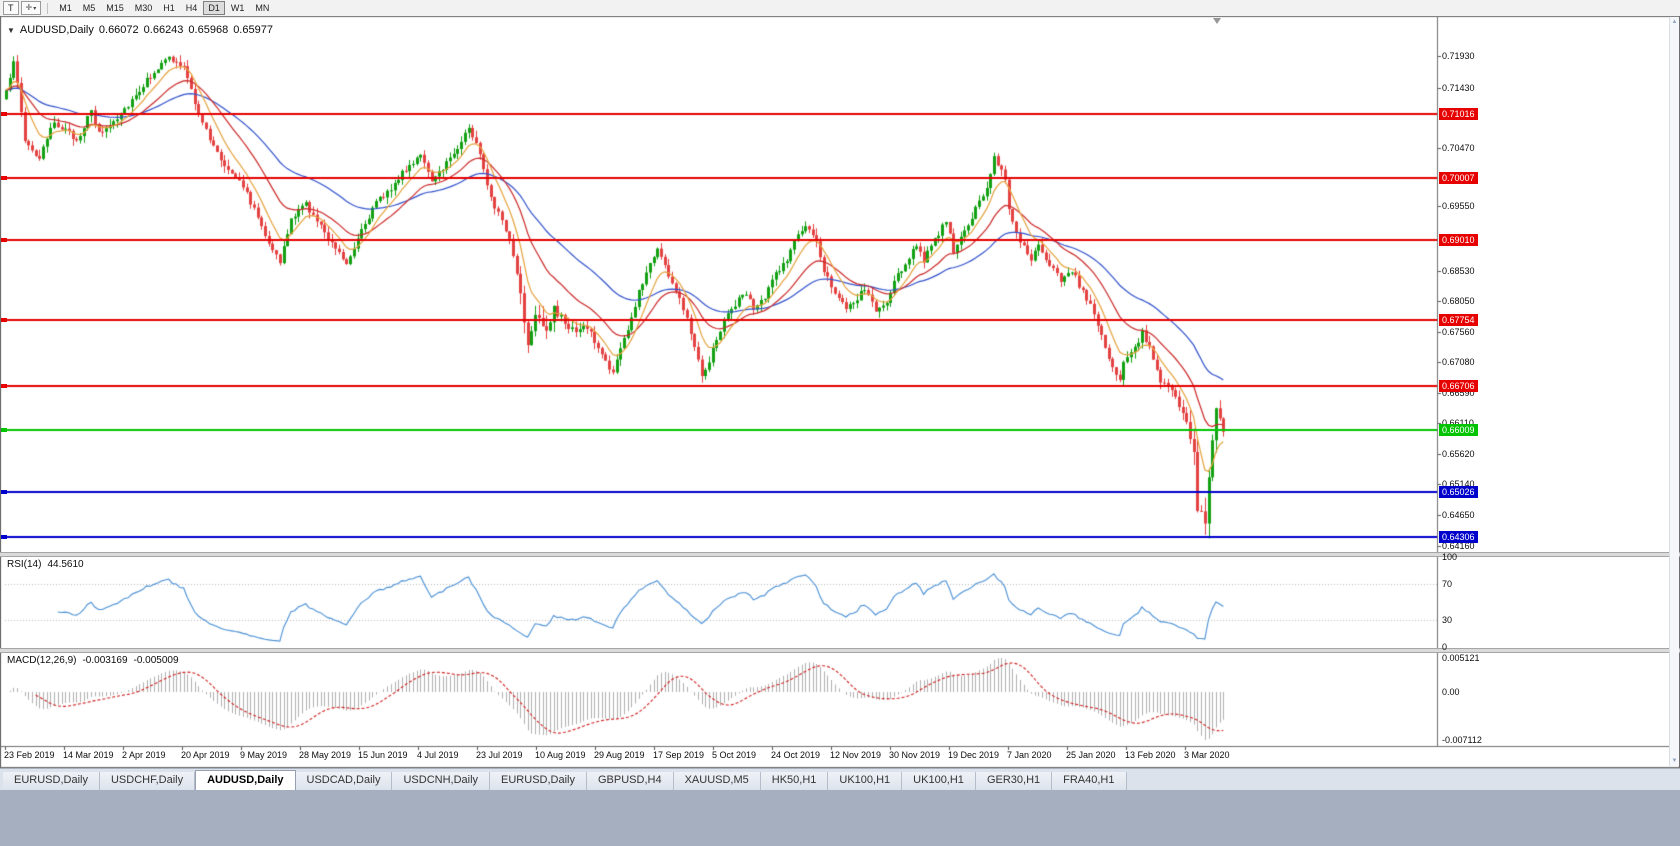 This screenshot has width=1680, height=846. Describe the element at coordinates (717, 781) in the screenshot. I see `chart-tab-xauusd-m5-7: XAUUSD,M5` at that location.